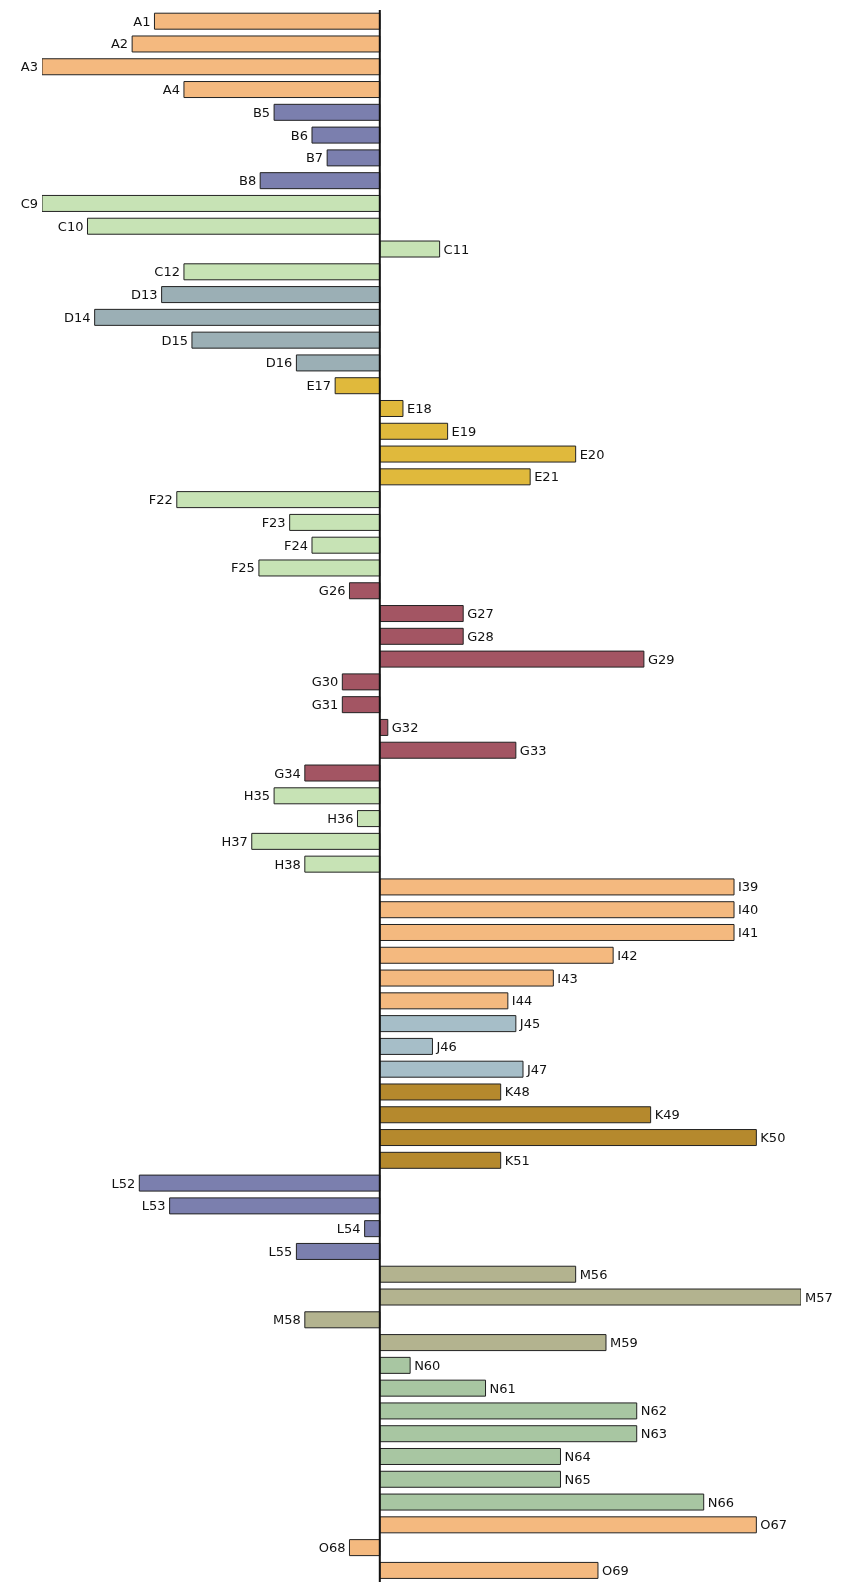  What do you see at coordinates (332, 591) in the screenshot?
I see `y-tick-label: G26` at bounding box center [332, 591].